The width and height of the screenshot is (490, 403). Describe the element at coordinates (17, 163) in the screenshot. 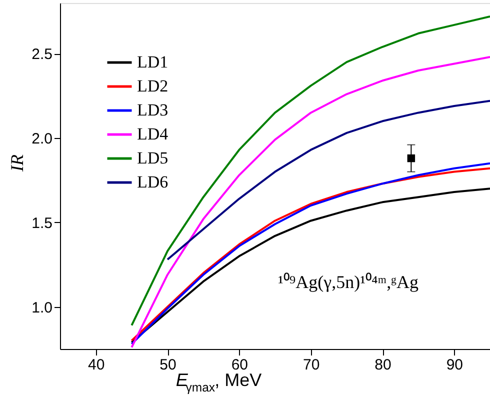

I see `y-axis-title: IR` at that location.